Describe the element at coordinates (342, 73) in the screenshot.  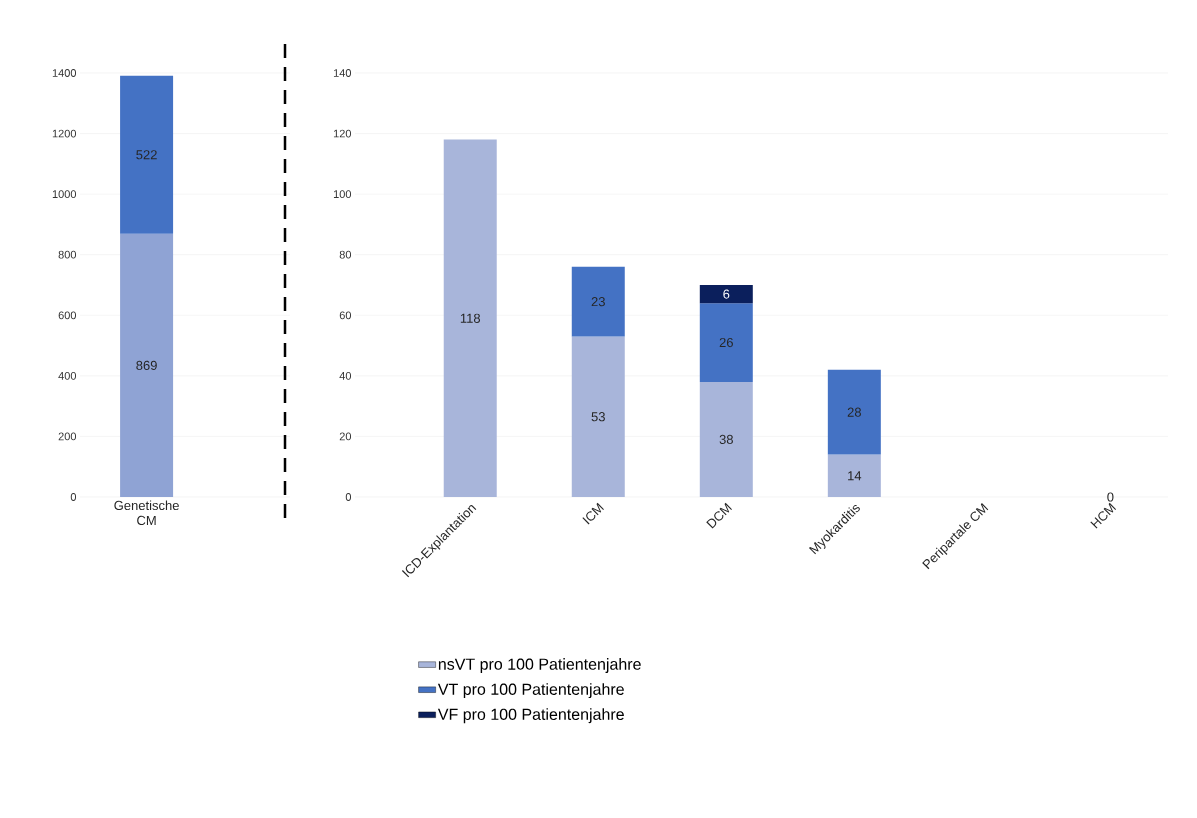
I see `y-tick-label: 140` at that location.